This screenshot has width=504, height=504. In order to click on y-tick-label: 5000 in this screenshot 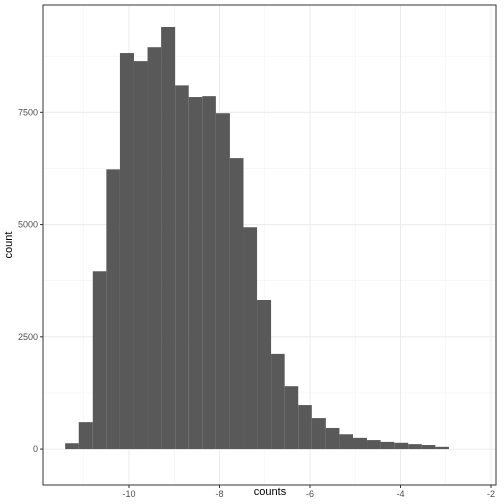, I will do `click(28, 225)`.